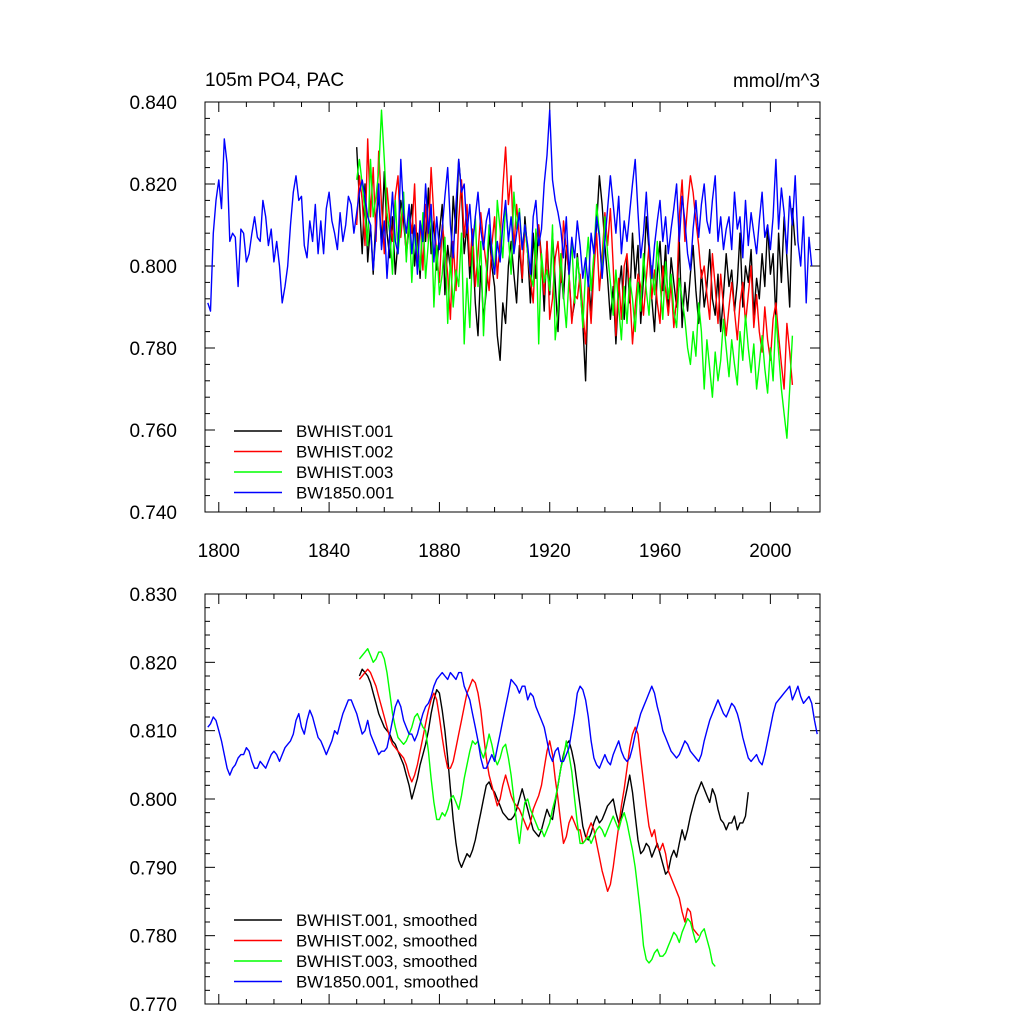  I want to click on legend-label: BWHIST.003, so click(344, 472).